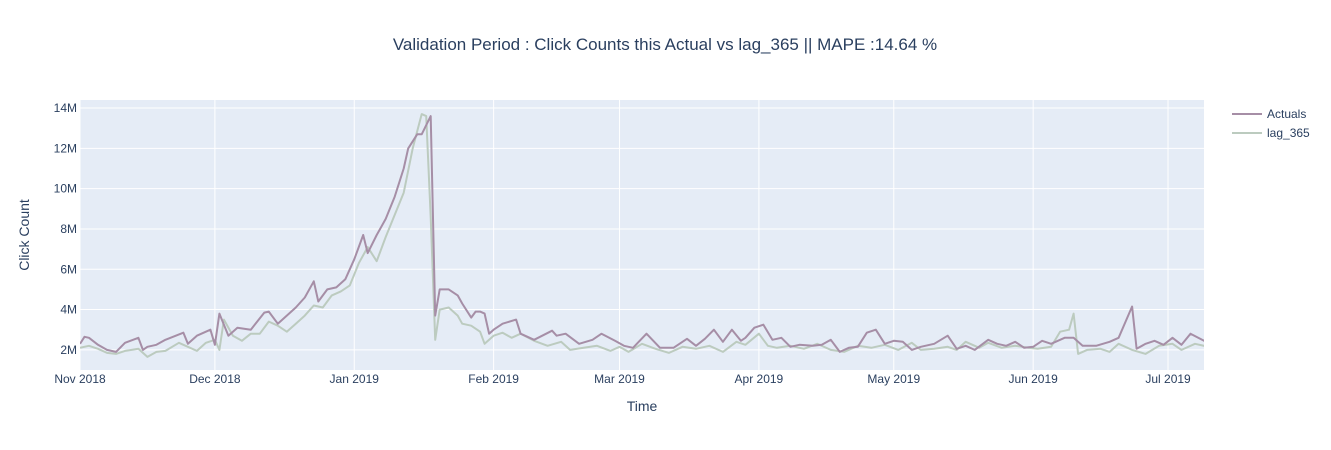  Describe the element at coordinates (893, 379) in the screenshot. I see `x-tick-label: May 2019` at that location.